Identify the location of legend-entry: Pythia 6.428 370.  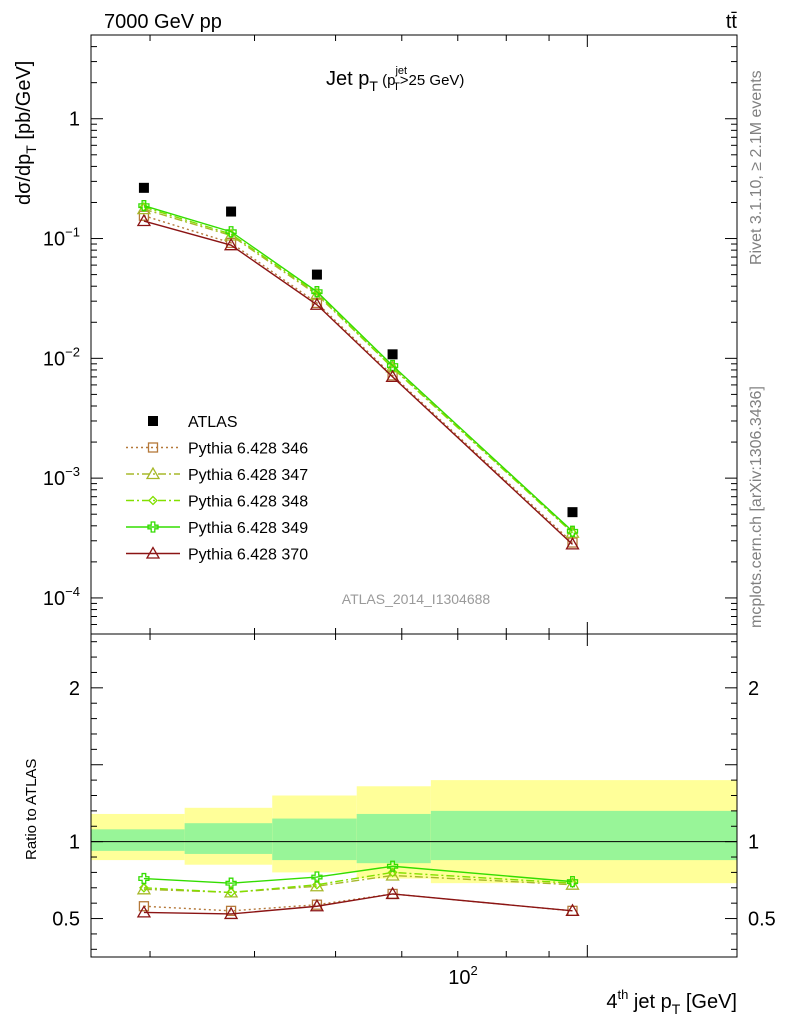
(217, 555).